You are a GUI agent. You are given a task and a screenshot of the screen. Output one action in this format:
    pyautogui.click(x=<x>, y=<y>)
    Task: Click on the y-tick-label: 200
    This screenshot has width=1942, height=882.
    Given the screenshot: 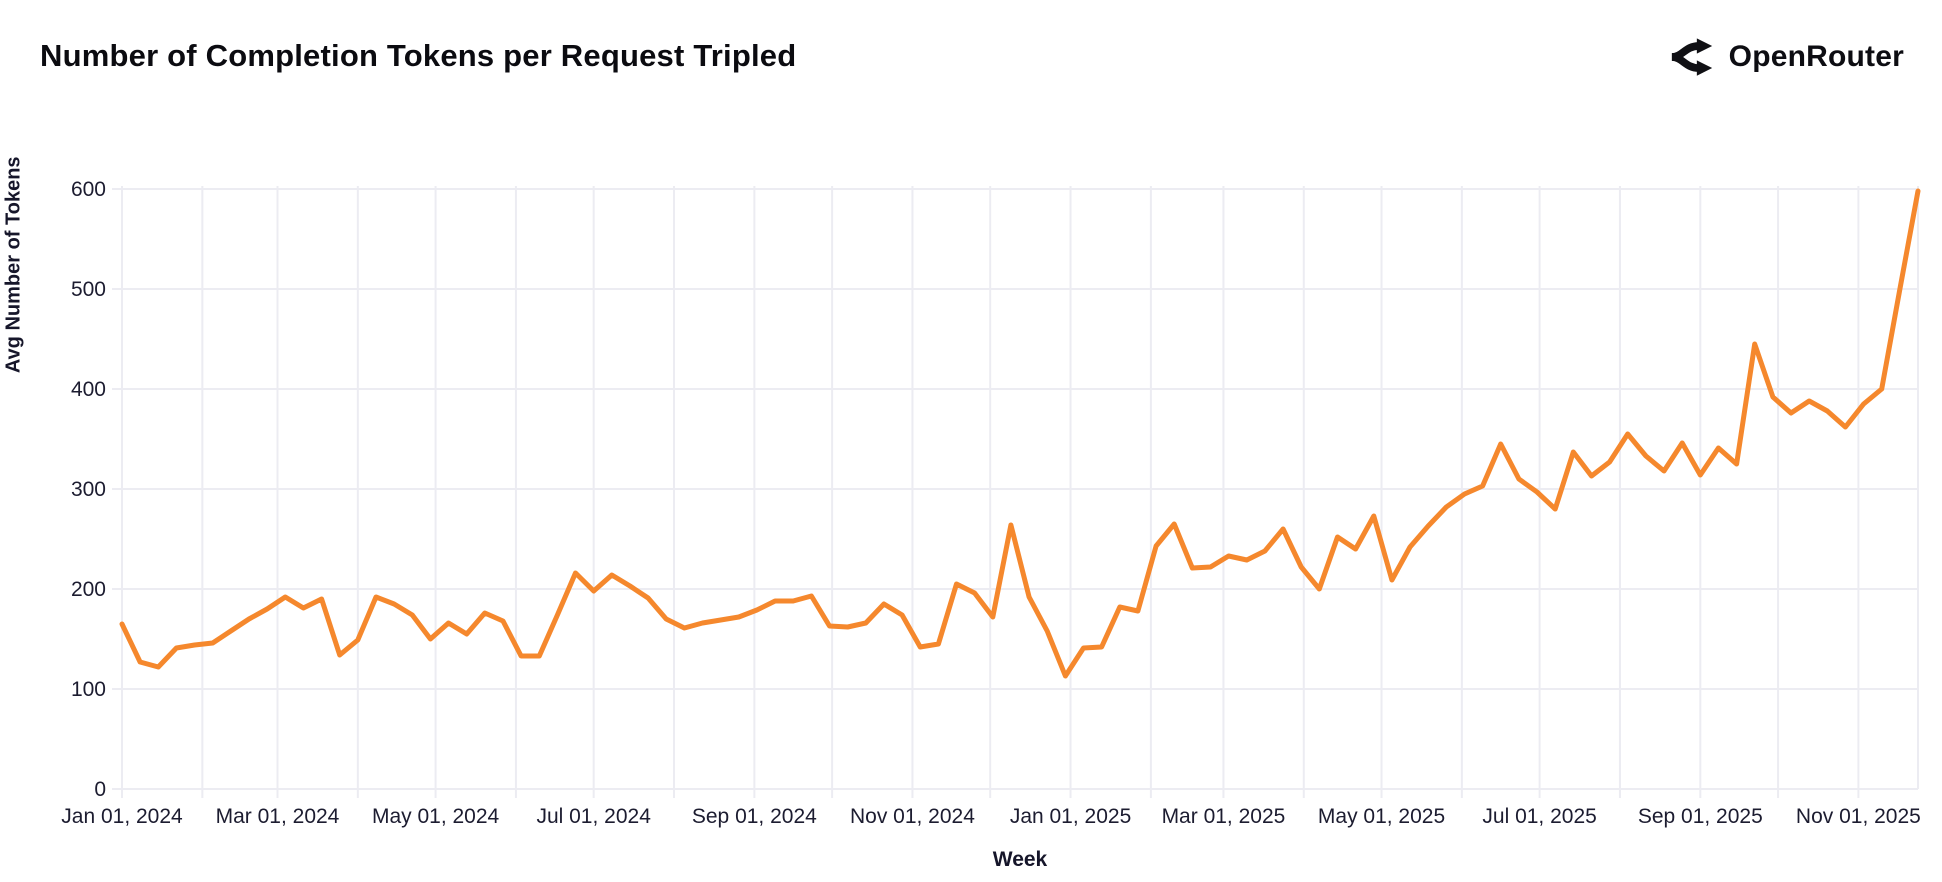 What is the action you would take?
    pyautogui.click(x=88, y=589)
    